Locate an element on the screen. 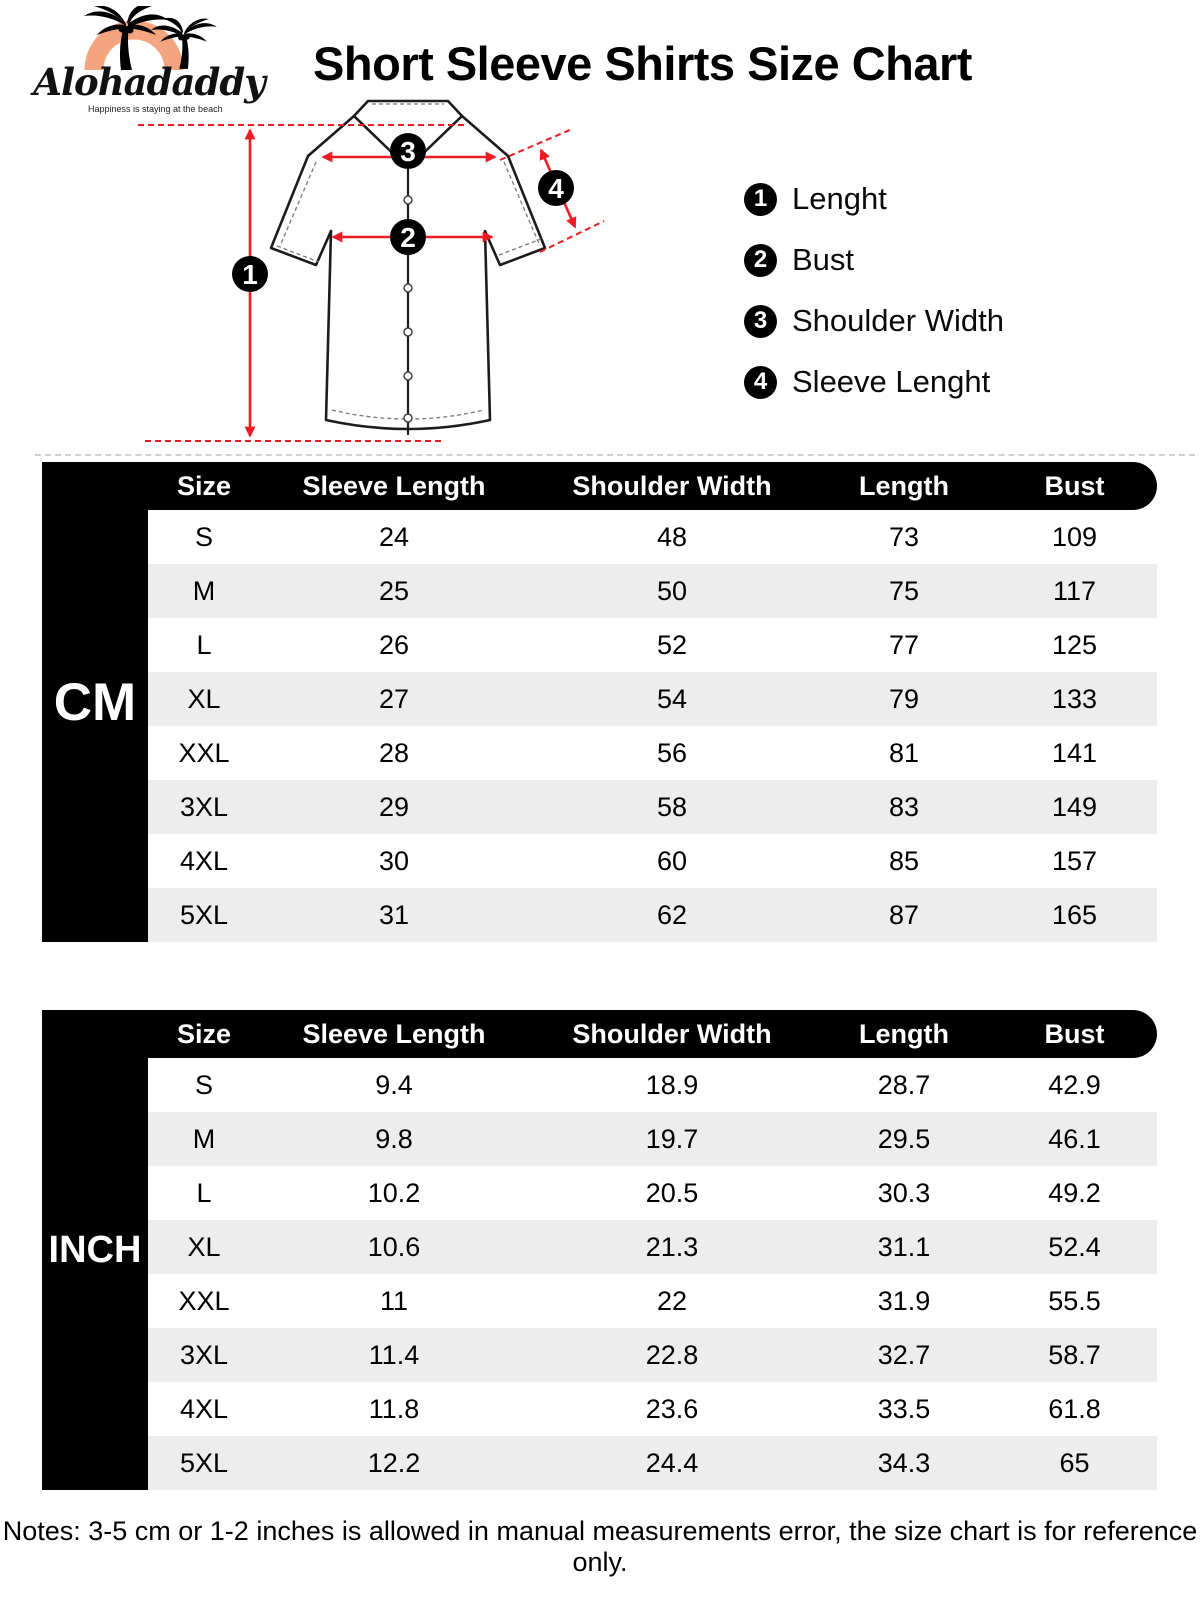 This screenshot has height=1600, width=1200. table-row-3xl: 3XL 29 58 83 149 is located at coordinates (652, 807).